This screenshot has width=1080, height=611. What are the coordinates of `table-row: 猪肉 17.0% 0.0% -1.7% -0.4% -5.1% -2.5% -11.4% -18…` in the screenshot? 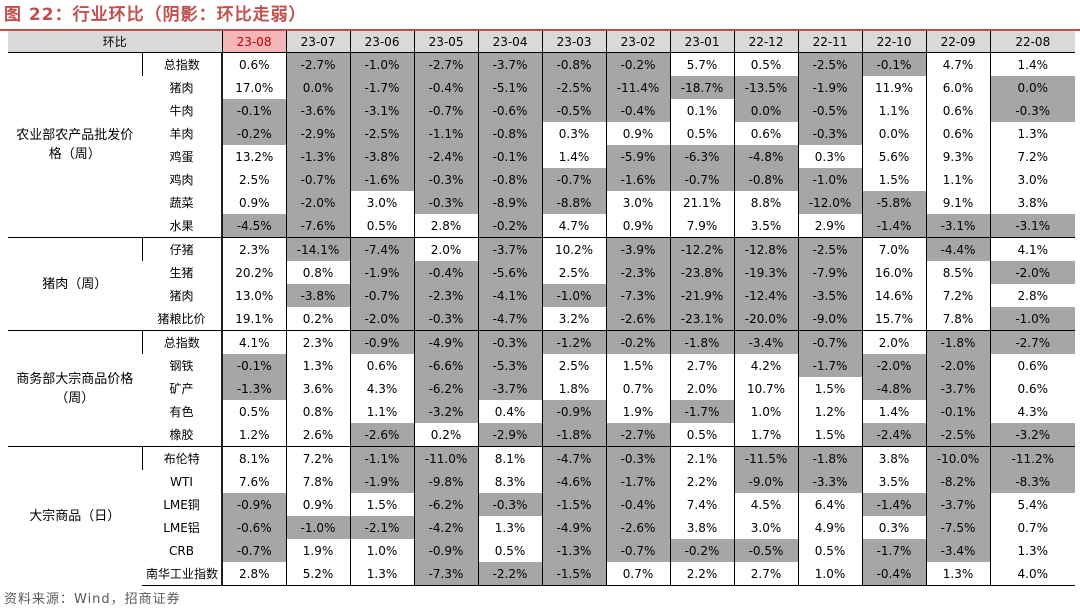 It's located at (542, 87).